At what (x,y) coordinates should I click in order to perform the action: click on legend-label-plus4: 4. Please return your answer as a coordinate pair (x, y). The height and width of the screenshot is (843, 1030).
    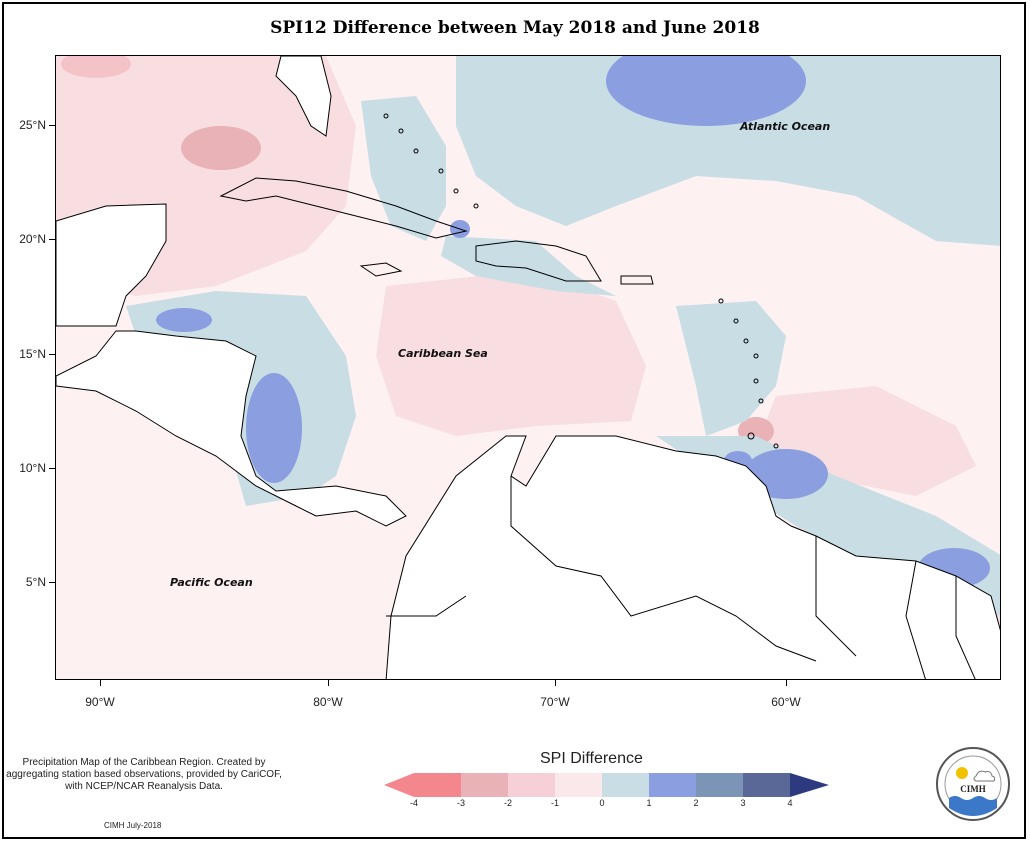
    Looking at the image, I should click on (790, 803).